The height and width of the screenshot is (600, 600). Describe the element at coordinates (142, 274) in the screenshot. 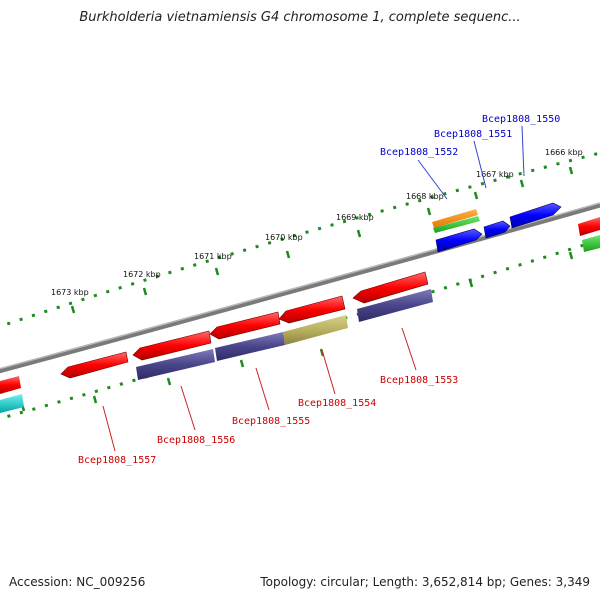

I see `tick-label-1672: 1672 kbp` at that location.